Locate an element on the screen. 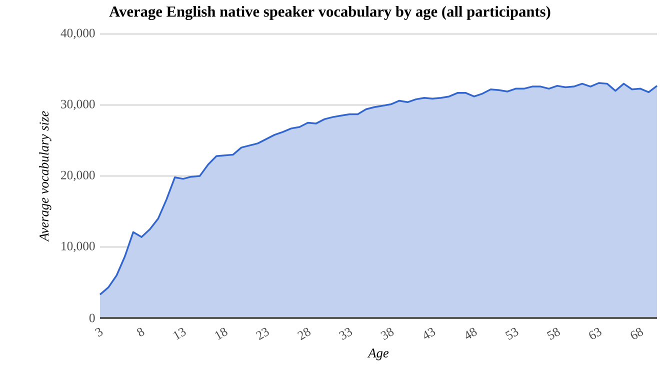  x-tick-label: 18 is located at coordinates (221, 334).